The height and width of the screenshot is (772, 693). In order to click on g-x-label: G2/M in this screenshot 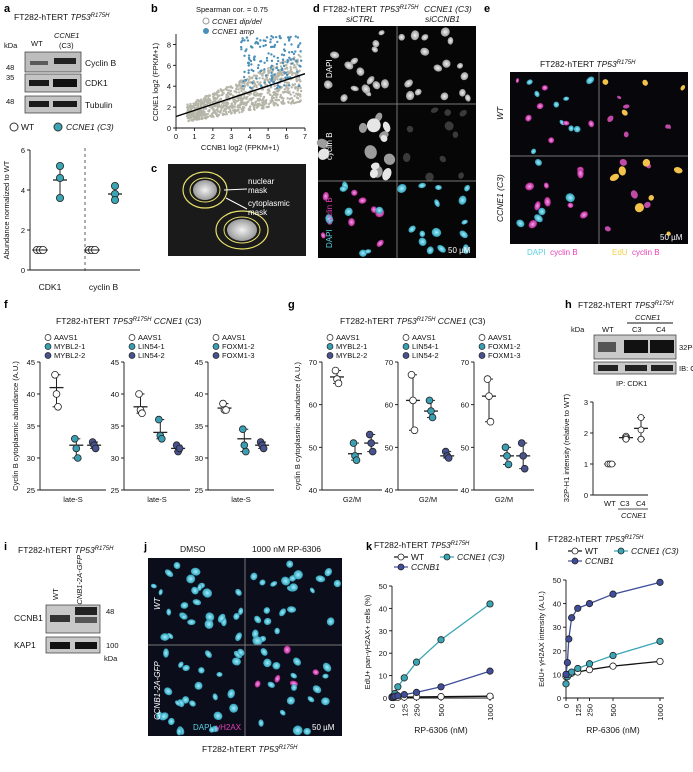, I will do `click(428, 499)`.